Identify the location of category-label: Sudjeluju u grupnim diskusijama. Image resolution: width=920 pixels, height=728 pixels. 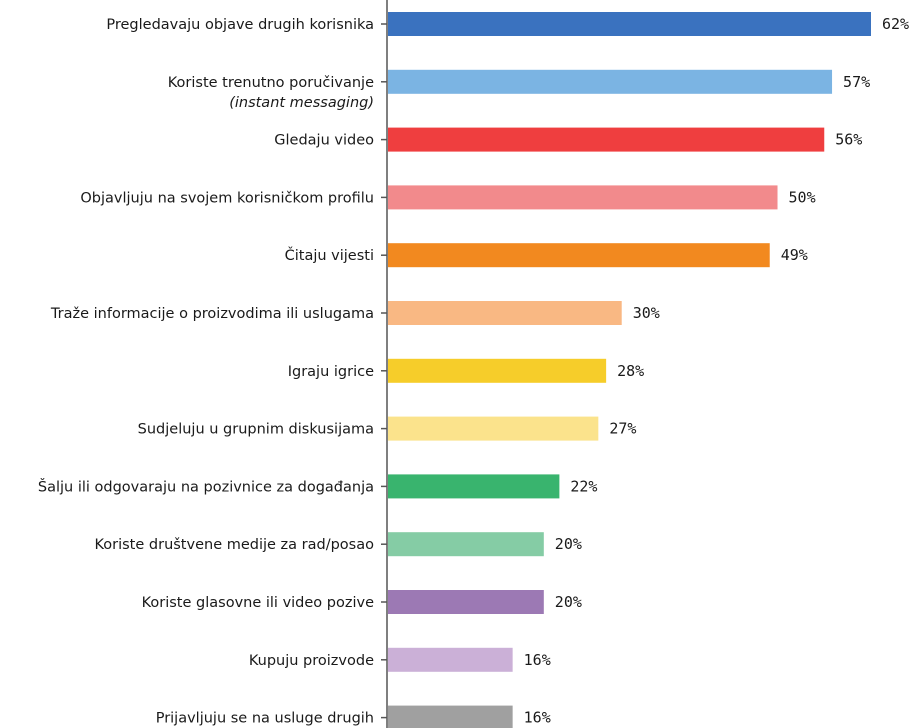
(256, 430).